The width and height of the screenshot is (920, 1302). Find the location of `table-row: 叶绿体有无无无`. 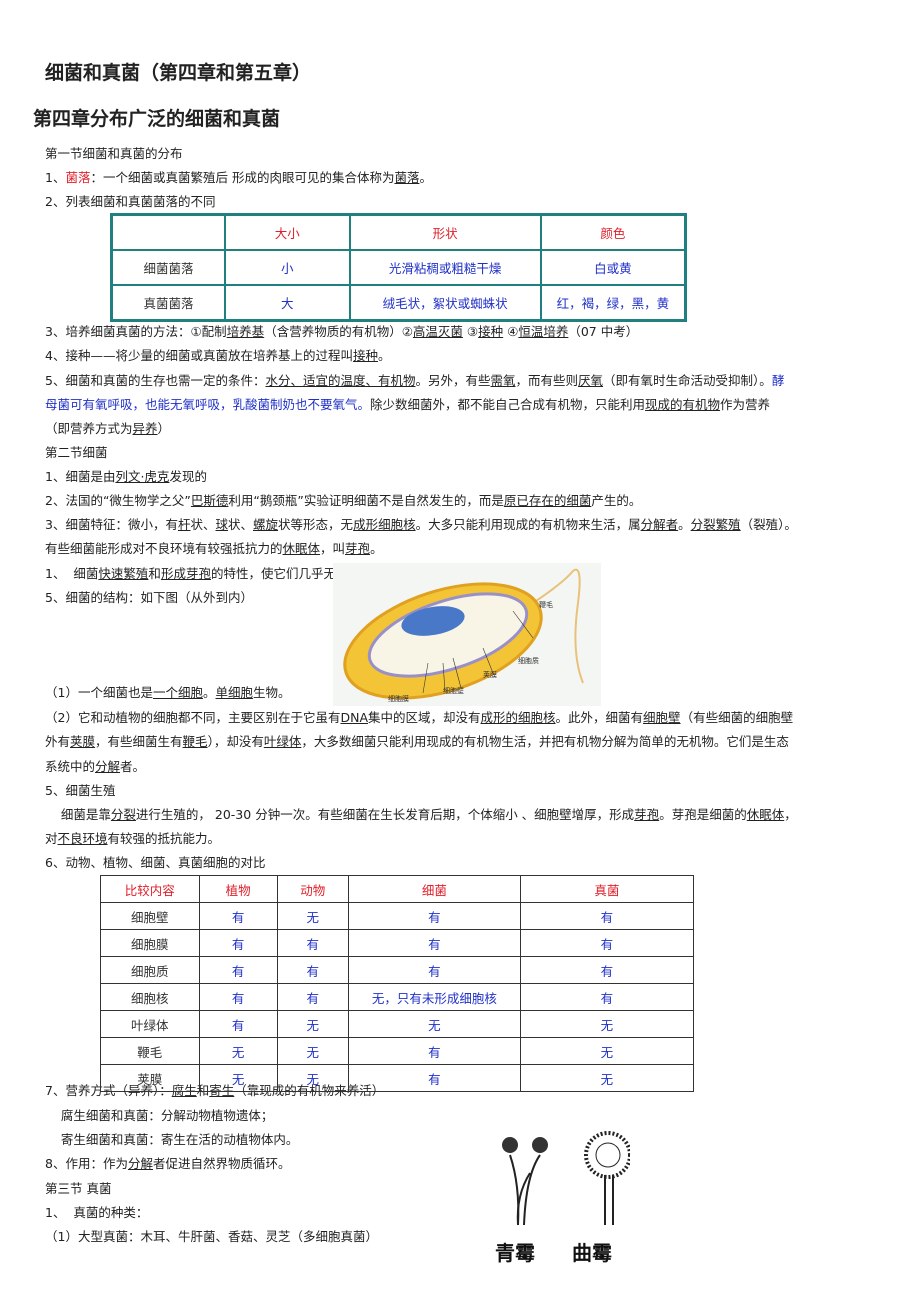

table-row: 叶绿体有无无无 is located at coordinates (397, 1024).